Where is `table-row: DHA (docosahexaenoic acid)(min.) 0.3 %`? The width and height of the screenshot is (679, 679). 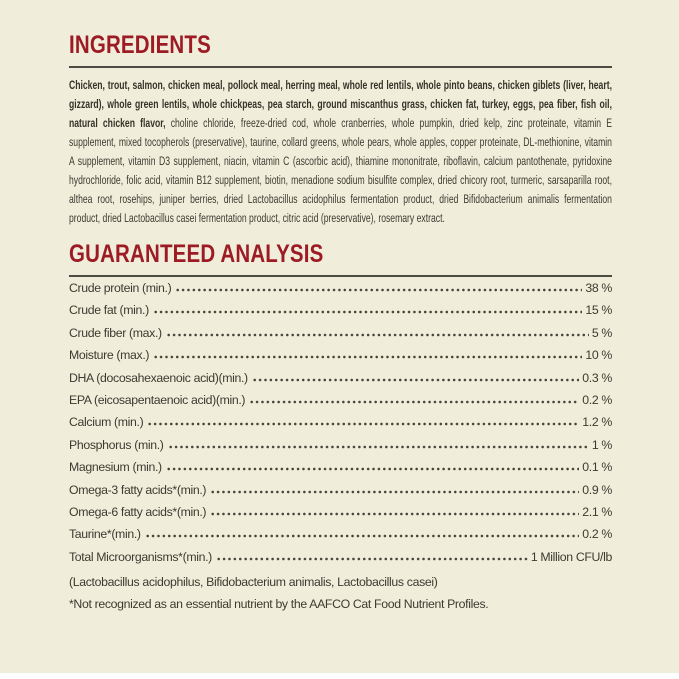
table-row: DHA (docosahexaenoic acid)(min.) 0.3 % is located at coordinates (340, 382).